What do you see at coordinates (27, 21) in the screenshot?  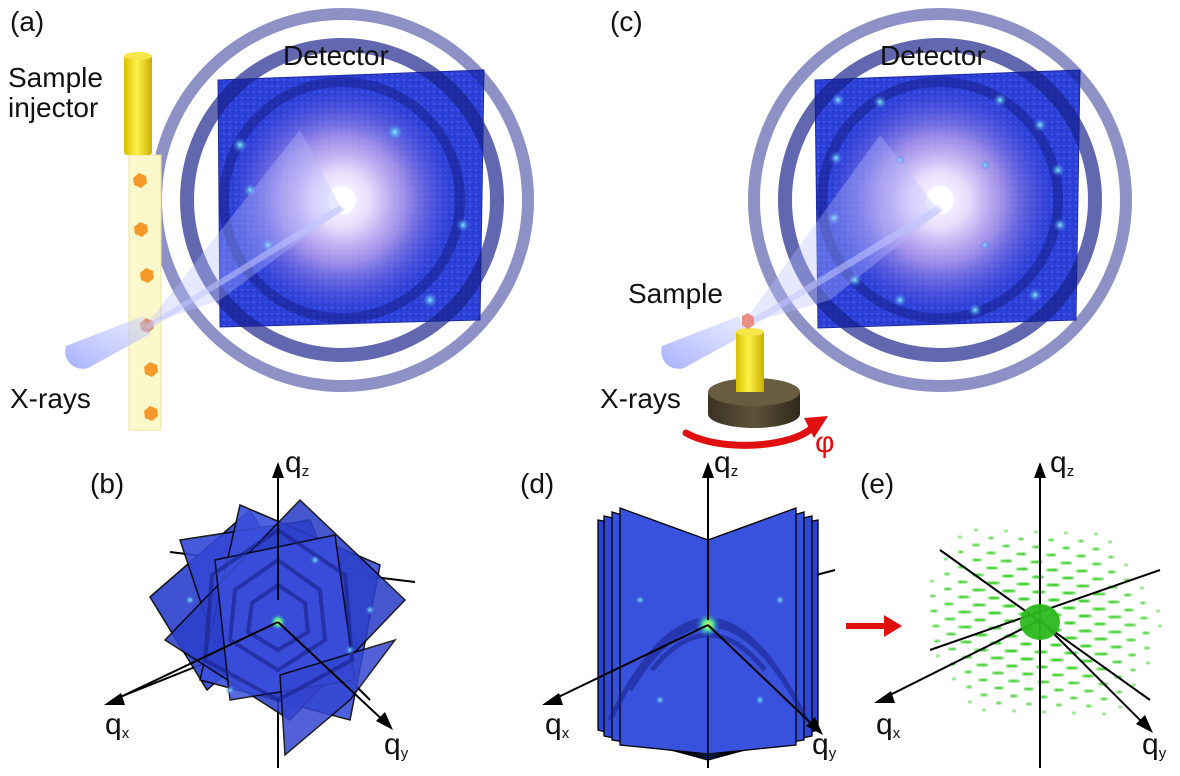 I see `panel-label-a: (a)` at bounding box center [27, 21].